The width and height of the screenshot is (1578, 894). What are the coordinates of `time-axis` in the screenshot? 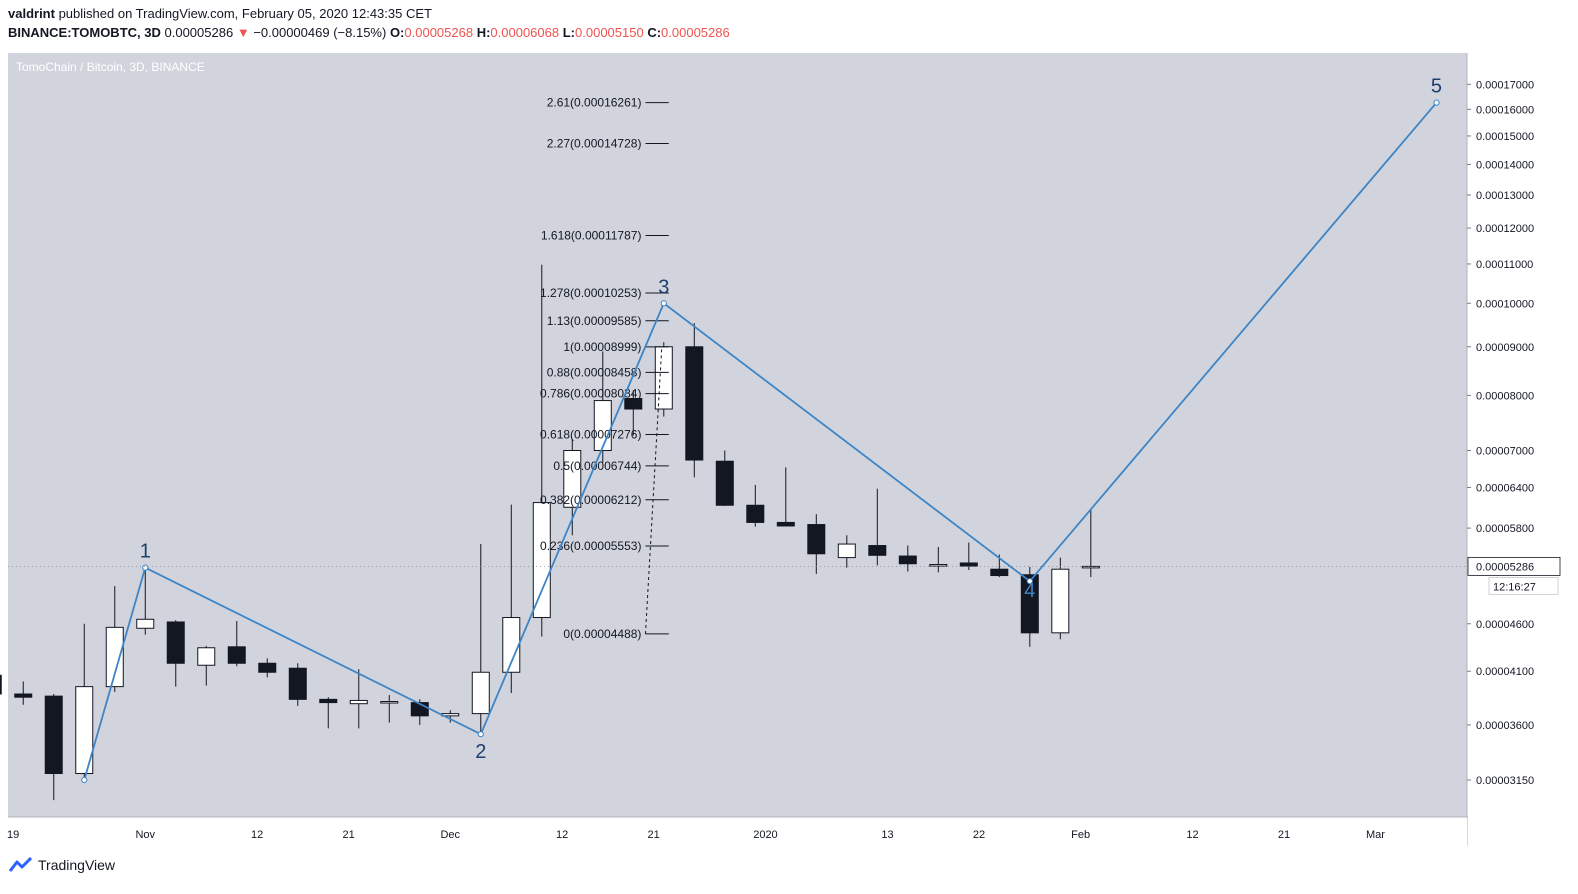 It's located at (737, 832).